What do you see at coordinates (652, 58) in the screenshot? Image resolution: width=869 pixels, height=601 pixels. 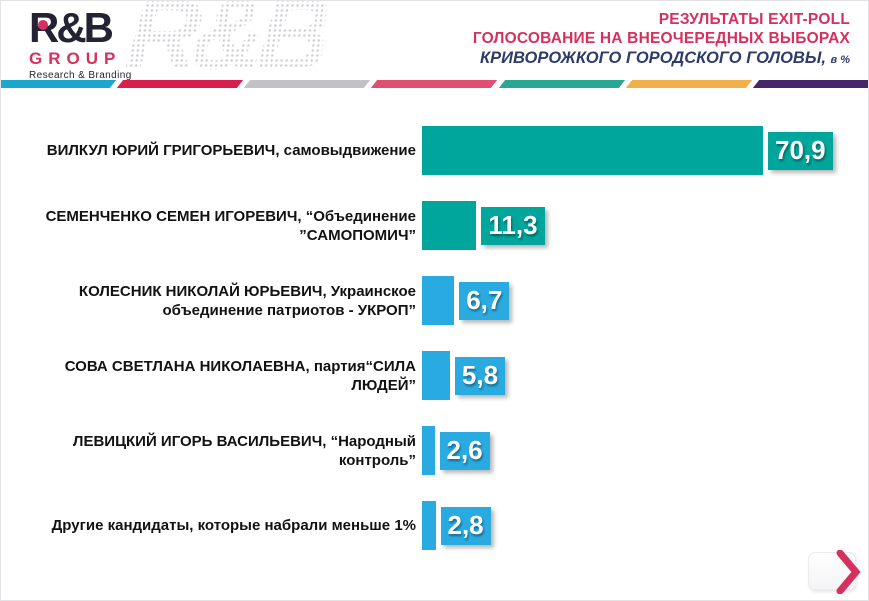 I see `title-line-3-main: КРИВОРОЖКОГО ГОРОДСКОГО ГОЛОВЫ,` at bounding box center [652, 58].